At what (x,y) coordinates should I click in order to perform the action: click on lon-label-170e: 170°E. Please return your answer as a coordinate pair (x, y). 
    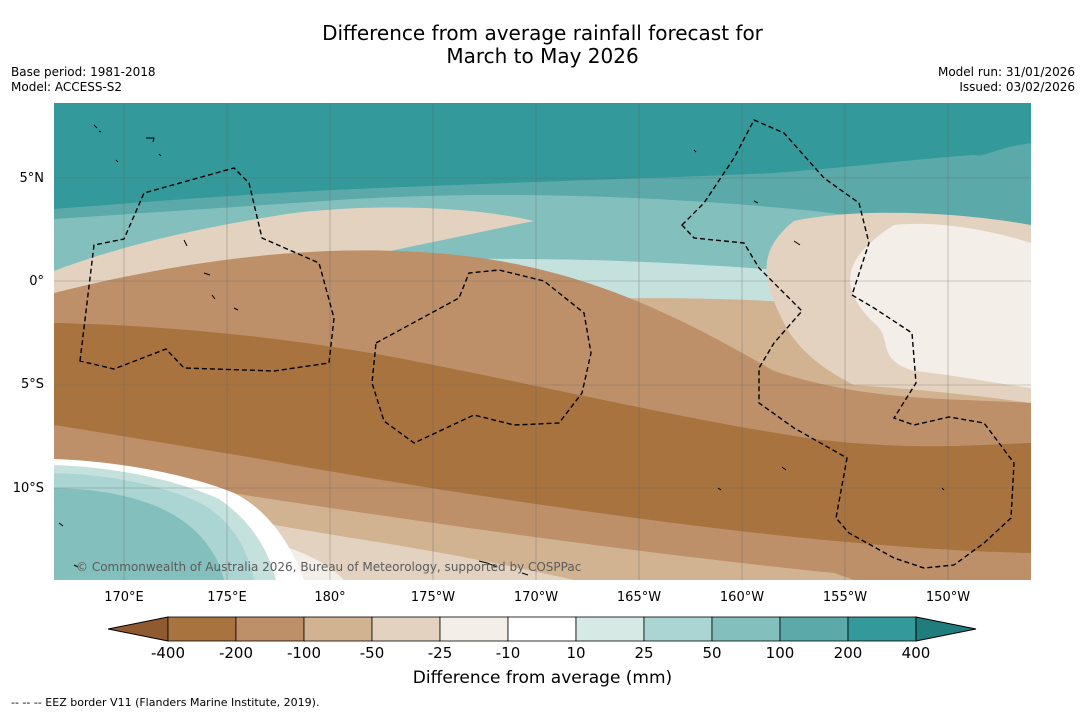
    Looking at the image, I should click on (124, 597).